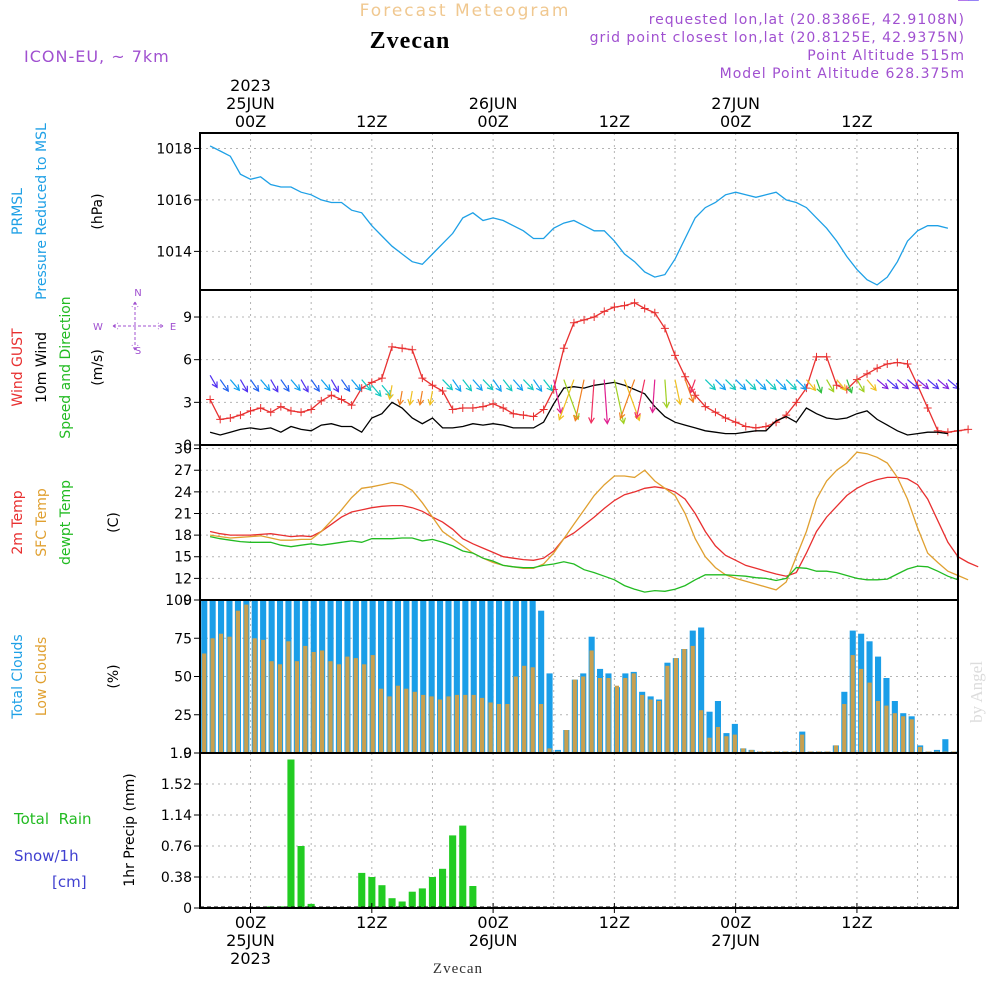 The height and width of the screenshot is (1000, 1000). What do you see at coordinates (176, 878) in the screenshot?
I see `y-tick-label: 0.38` at bounding box center [176, 878].